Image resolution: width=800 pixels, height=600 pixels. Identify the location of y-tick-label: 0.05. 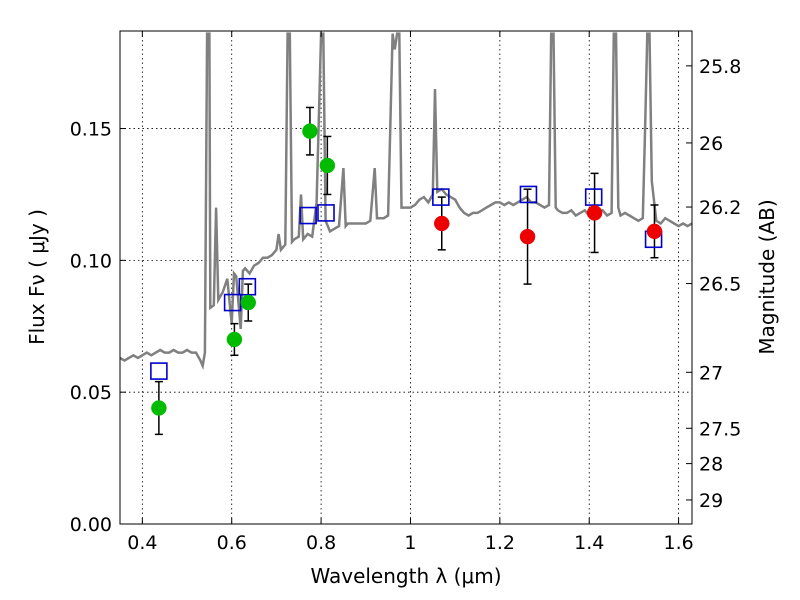
(91, 393).